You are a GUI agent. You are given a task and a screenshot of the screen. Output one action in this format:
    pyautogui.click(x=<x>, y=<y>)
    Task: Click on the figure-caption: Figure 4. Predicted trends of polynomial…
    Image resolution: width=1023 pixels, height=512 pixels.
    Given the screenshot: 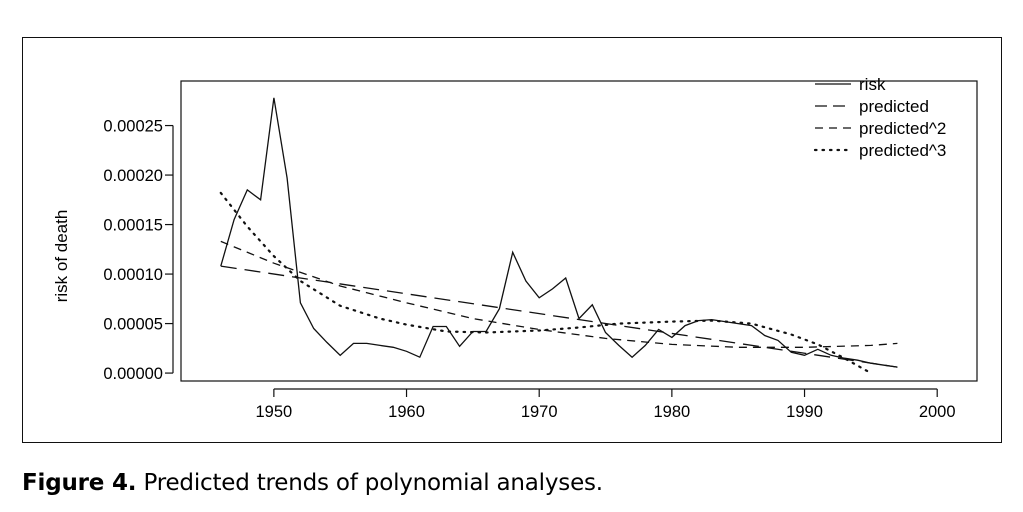 What is the action you would take?
    pyautogui.click(x=312, y=483)
    